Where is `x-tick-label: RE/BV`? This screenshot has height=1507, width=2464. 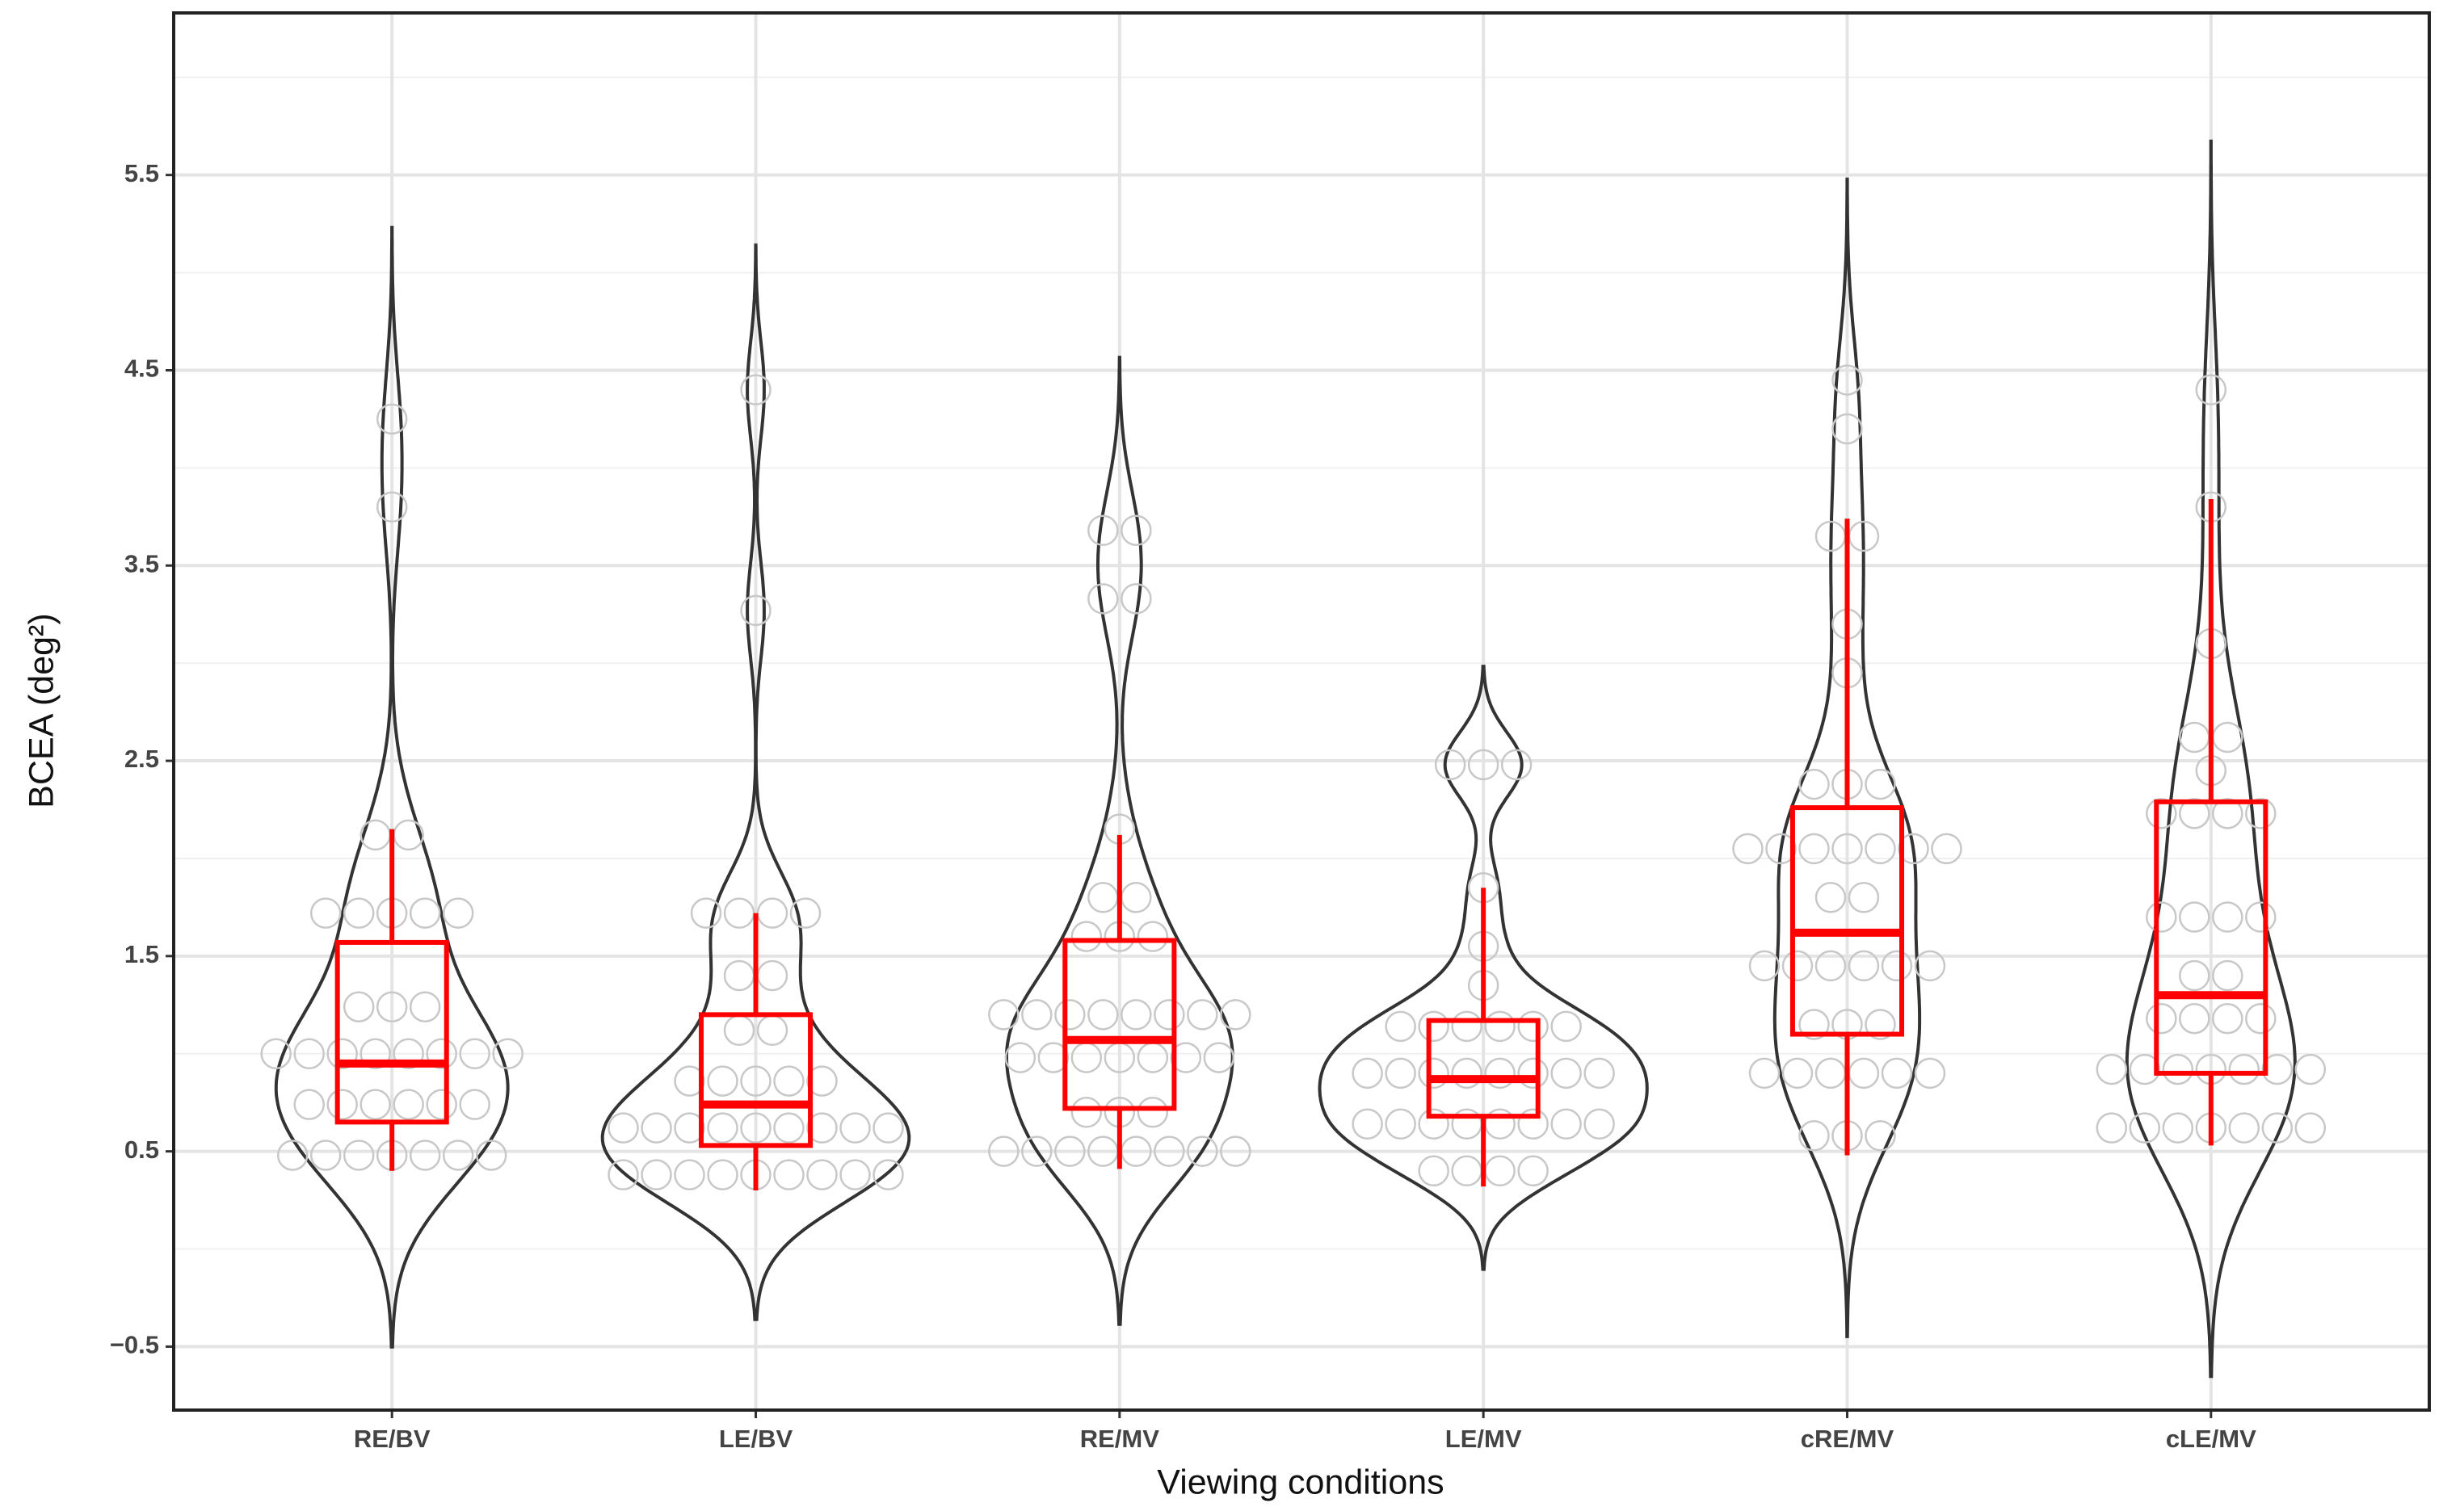 x-tick-label: RE/BV is located at coordinates (392, 1439).